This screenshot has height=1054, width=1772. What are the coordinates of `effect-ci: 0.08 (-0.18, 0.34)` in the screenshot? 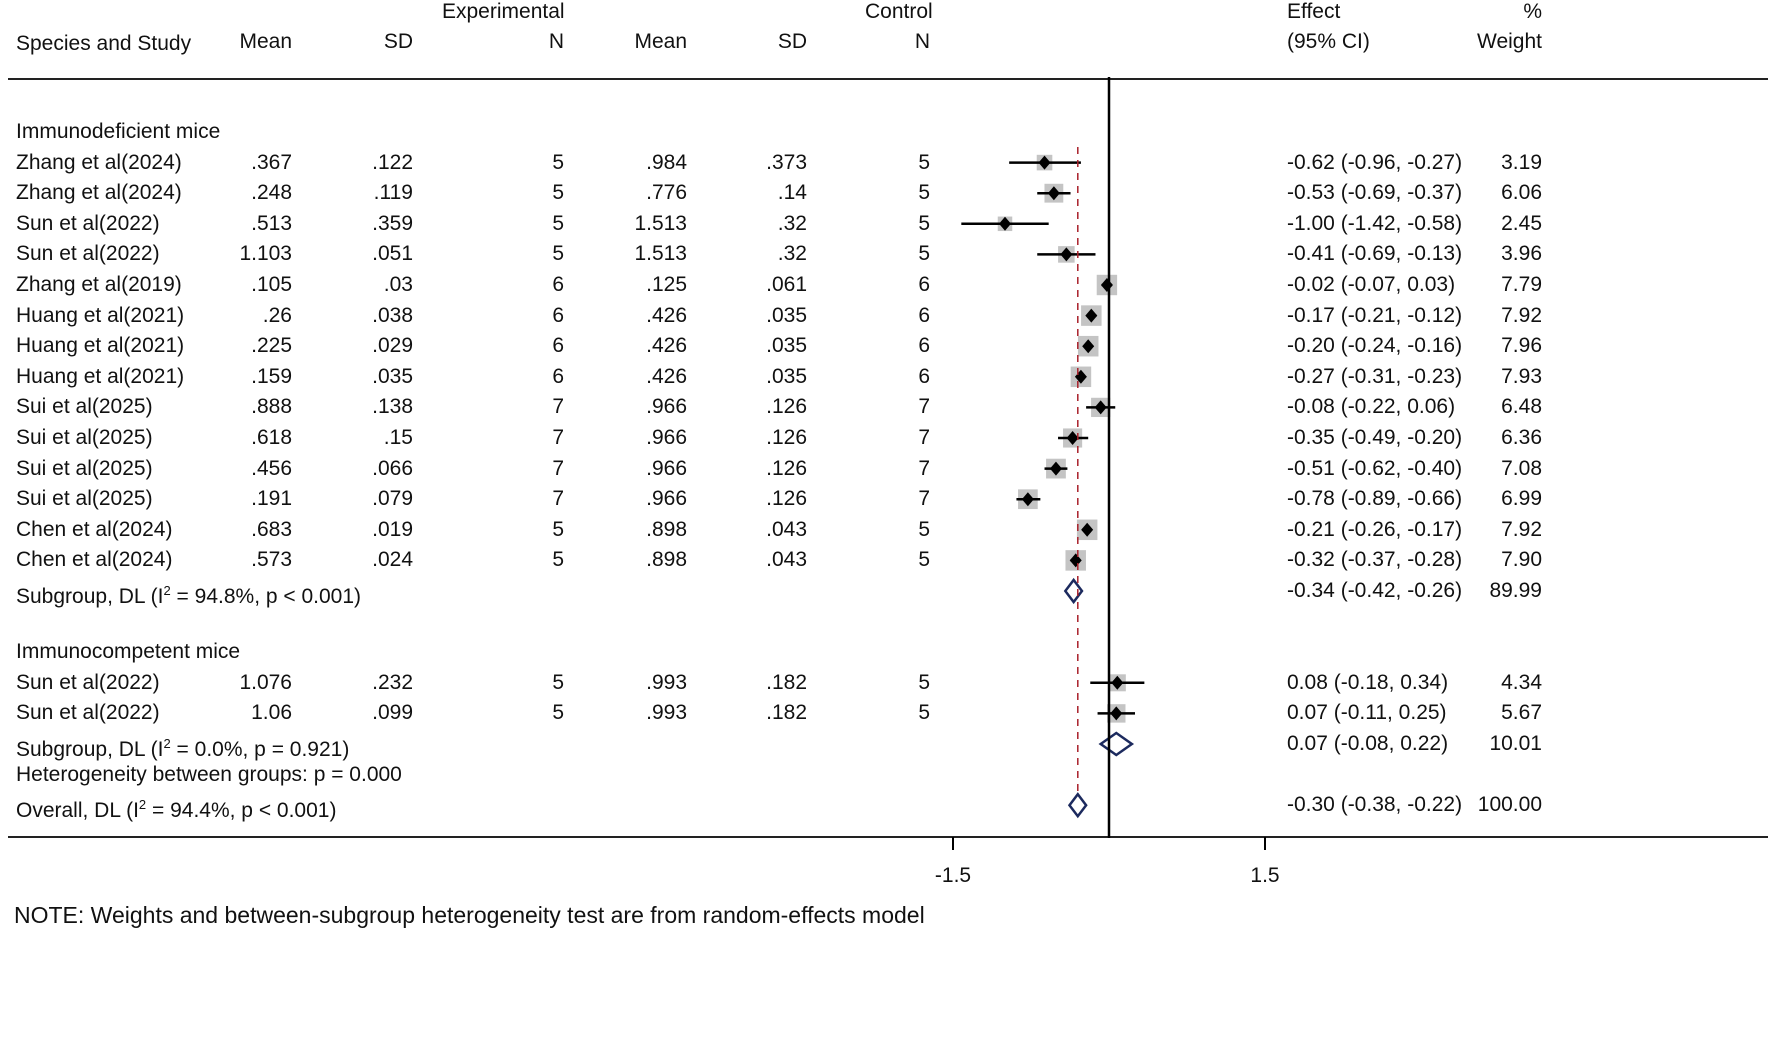 It's located at (1368, 682).